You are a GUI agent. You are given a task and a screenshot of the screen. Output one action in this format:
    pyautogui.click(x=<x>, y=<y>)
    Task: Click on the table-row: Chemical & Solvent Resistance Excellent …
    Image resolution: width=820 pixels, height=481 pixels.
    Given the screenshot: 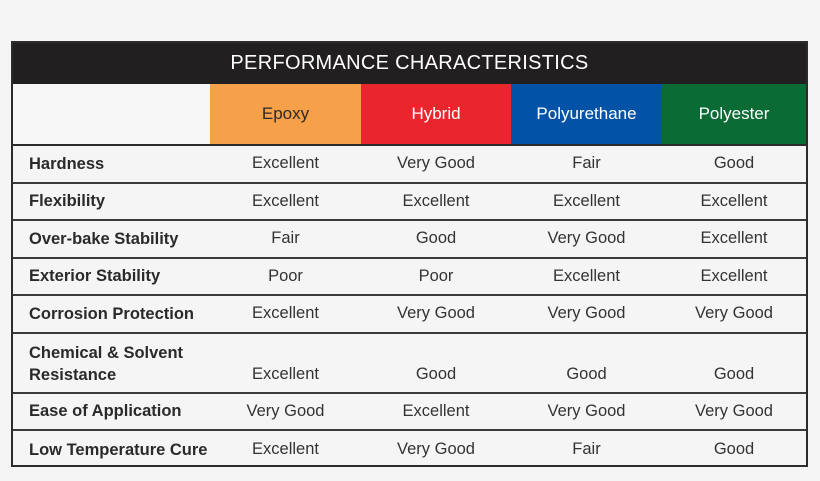 What is the action you would take?
    pyautogui.click(x=409, y=364)
    